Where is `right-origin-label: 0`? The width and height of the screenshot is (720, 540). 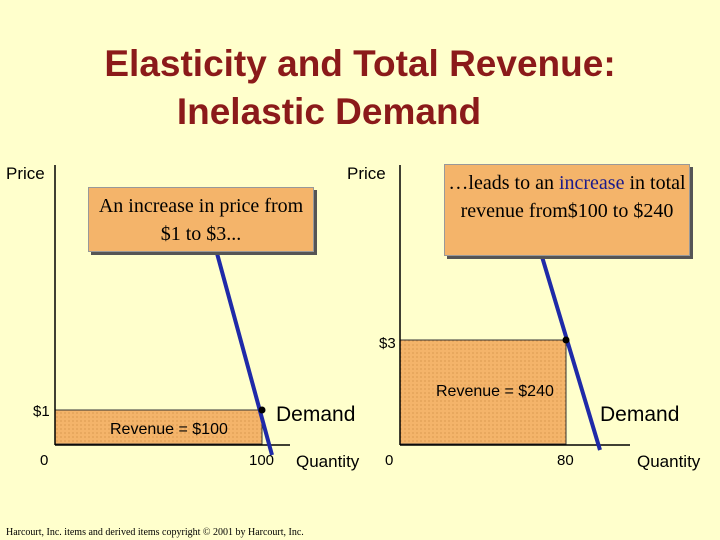 right-origin-label: 0 is located at coordinates (389, 460).